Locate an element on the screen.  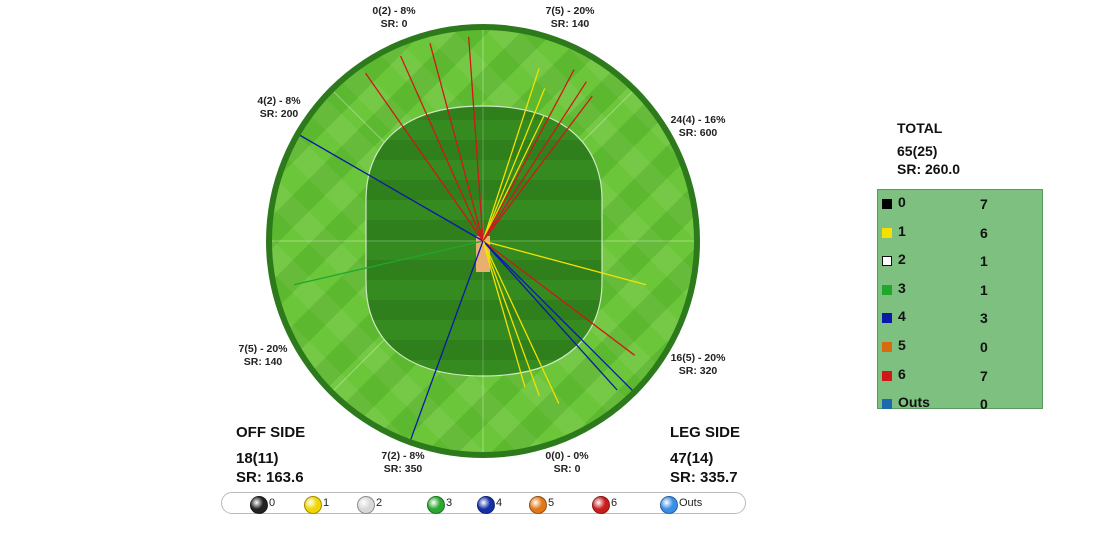
breakdown-key: 0 is located at coordinates (902, 202).